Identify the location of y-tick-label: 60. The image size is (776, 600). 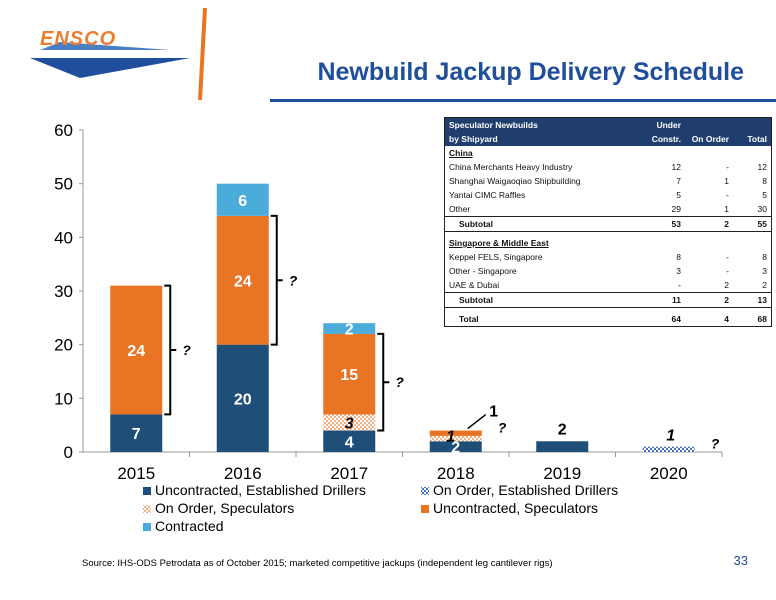
(63, 130).